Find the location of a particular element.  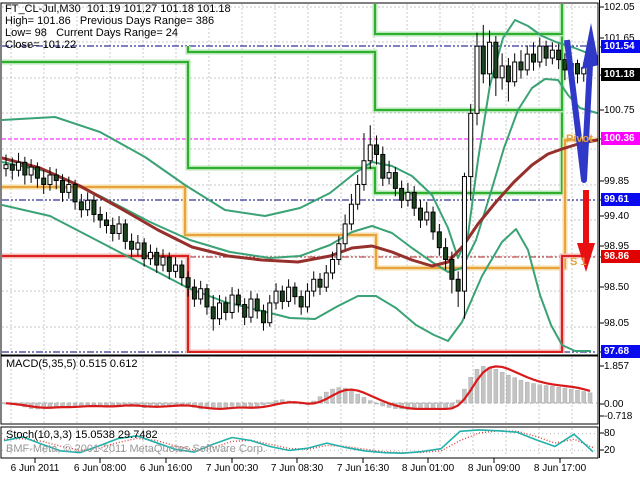

time-axis-label: 6 Jun 08:00 is located at coordinates (100, 468).